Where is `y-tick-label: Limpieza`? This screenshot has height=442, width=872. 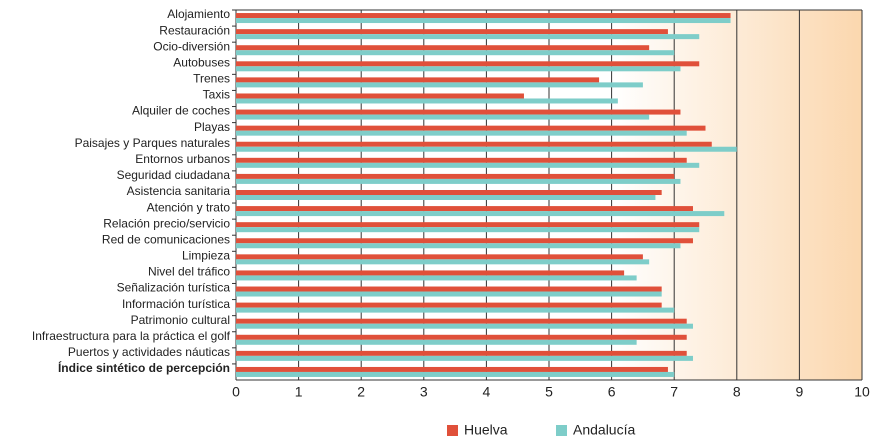
y-tick-label: Limpieza is located at coordinates (206, 256).